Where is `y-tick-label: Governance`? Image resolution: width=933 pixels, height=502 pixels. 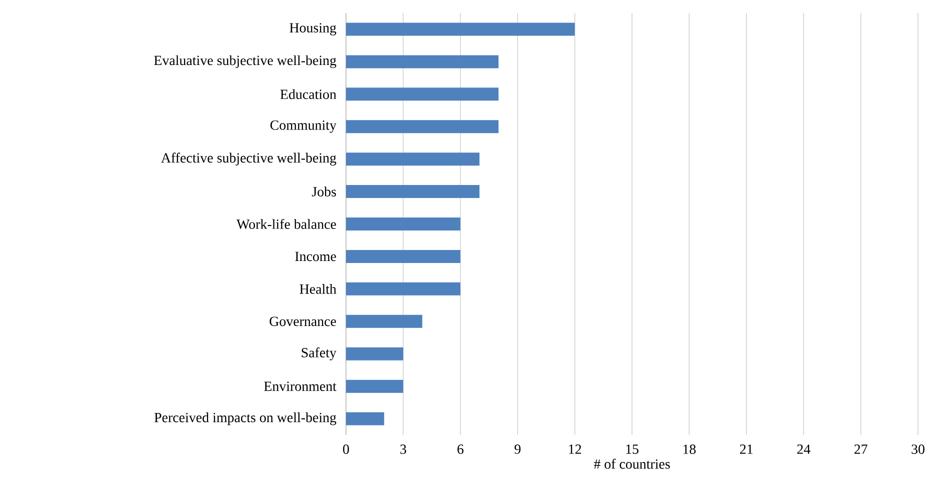
y-tick-label: Governance is located at coordinates (303, 321).